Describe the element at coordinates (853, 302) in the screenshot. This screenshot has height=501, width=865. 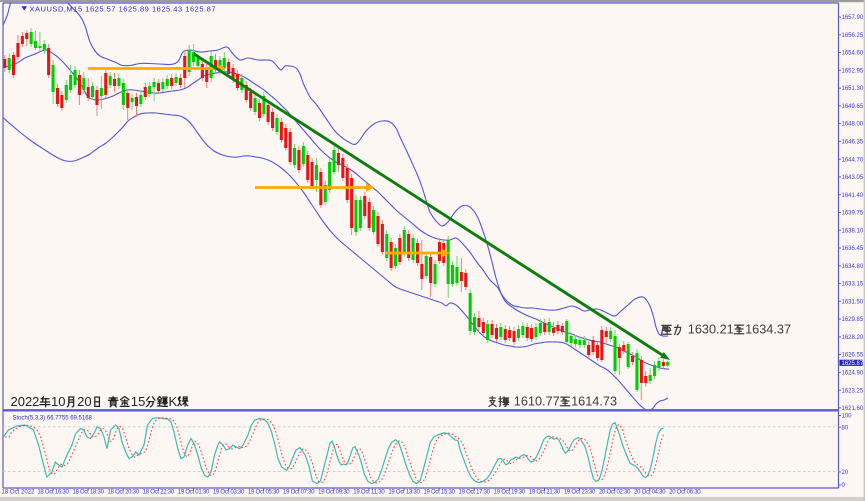
I see `svg-text: 1631.50` at that location.